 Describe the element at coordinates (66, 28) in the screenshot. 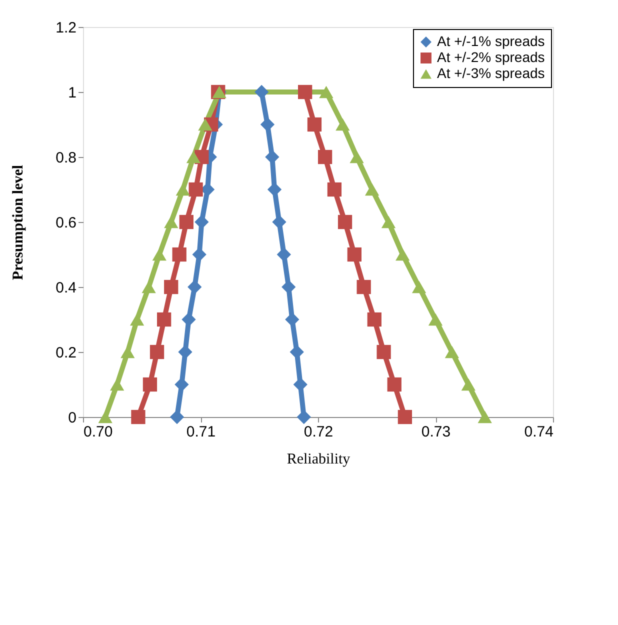

I see `y-tick-label: 1.2` at that location.